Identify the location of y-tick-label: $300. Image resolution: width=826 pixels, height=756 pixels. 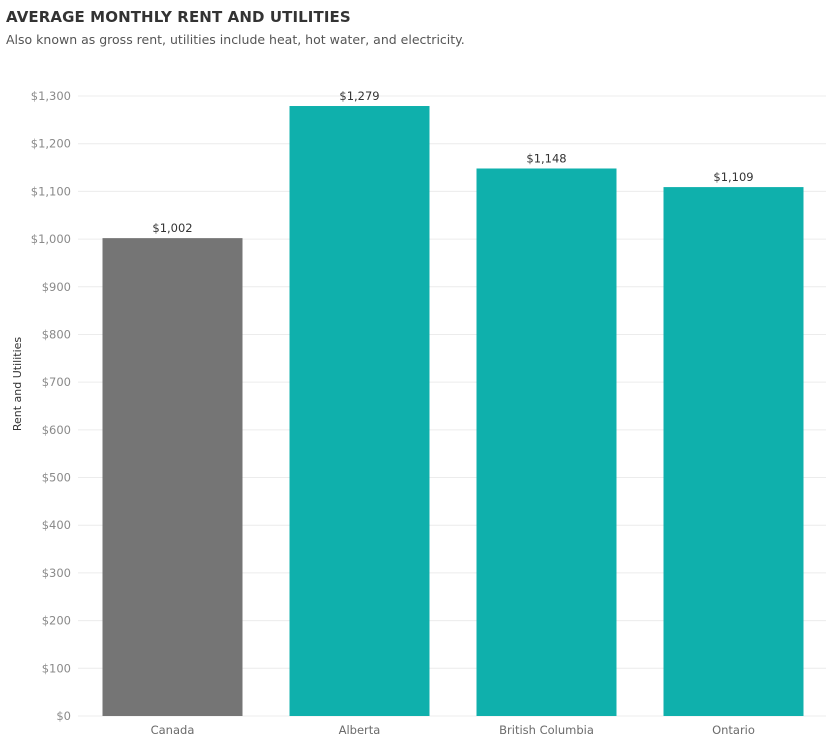
(56, 573).